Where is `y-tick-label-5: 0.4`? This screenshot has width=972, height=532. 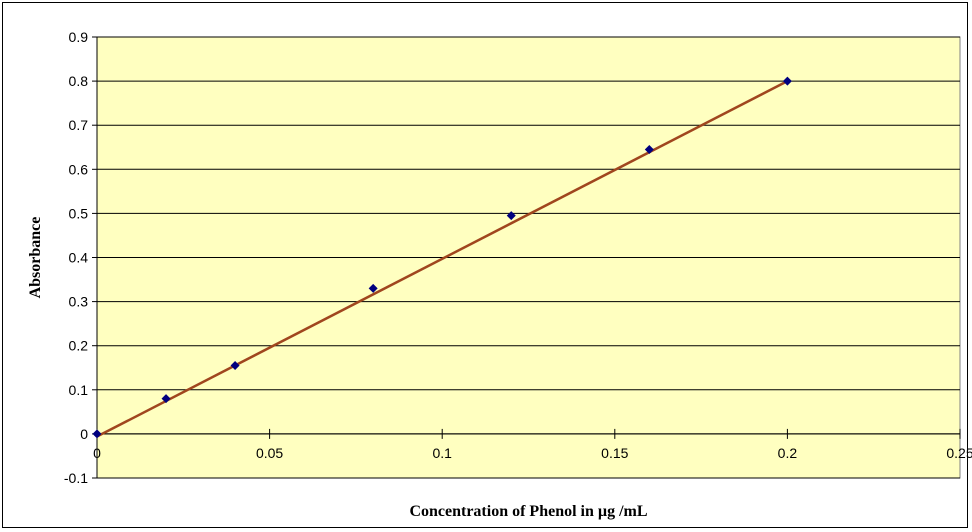 y-tick-label-5: 0.4 is located at coordinates (79, 258).